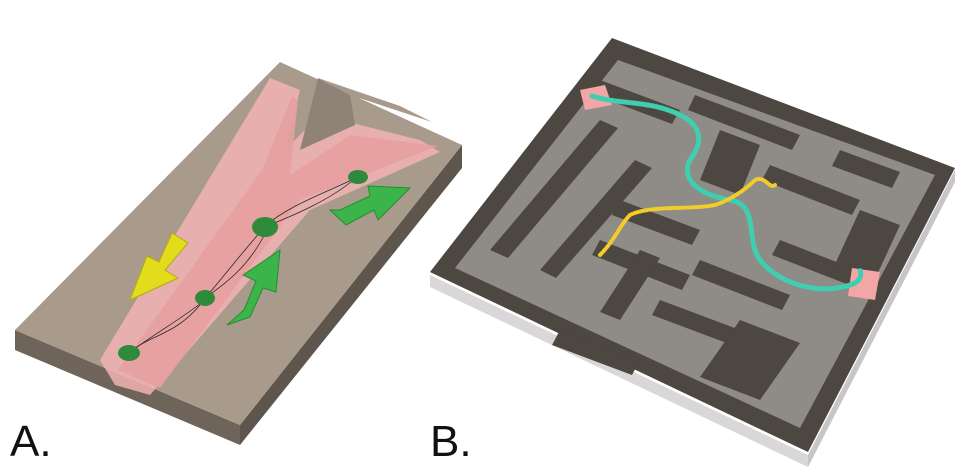 This screenshot has width=955, height=467. What do you see at coordinates (864, 284) in the screenshot?
I see `maze-exit` at bounding box center [864, 284].